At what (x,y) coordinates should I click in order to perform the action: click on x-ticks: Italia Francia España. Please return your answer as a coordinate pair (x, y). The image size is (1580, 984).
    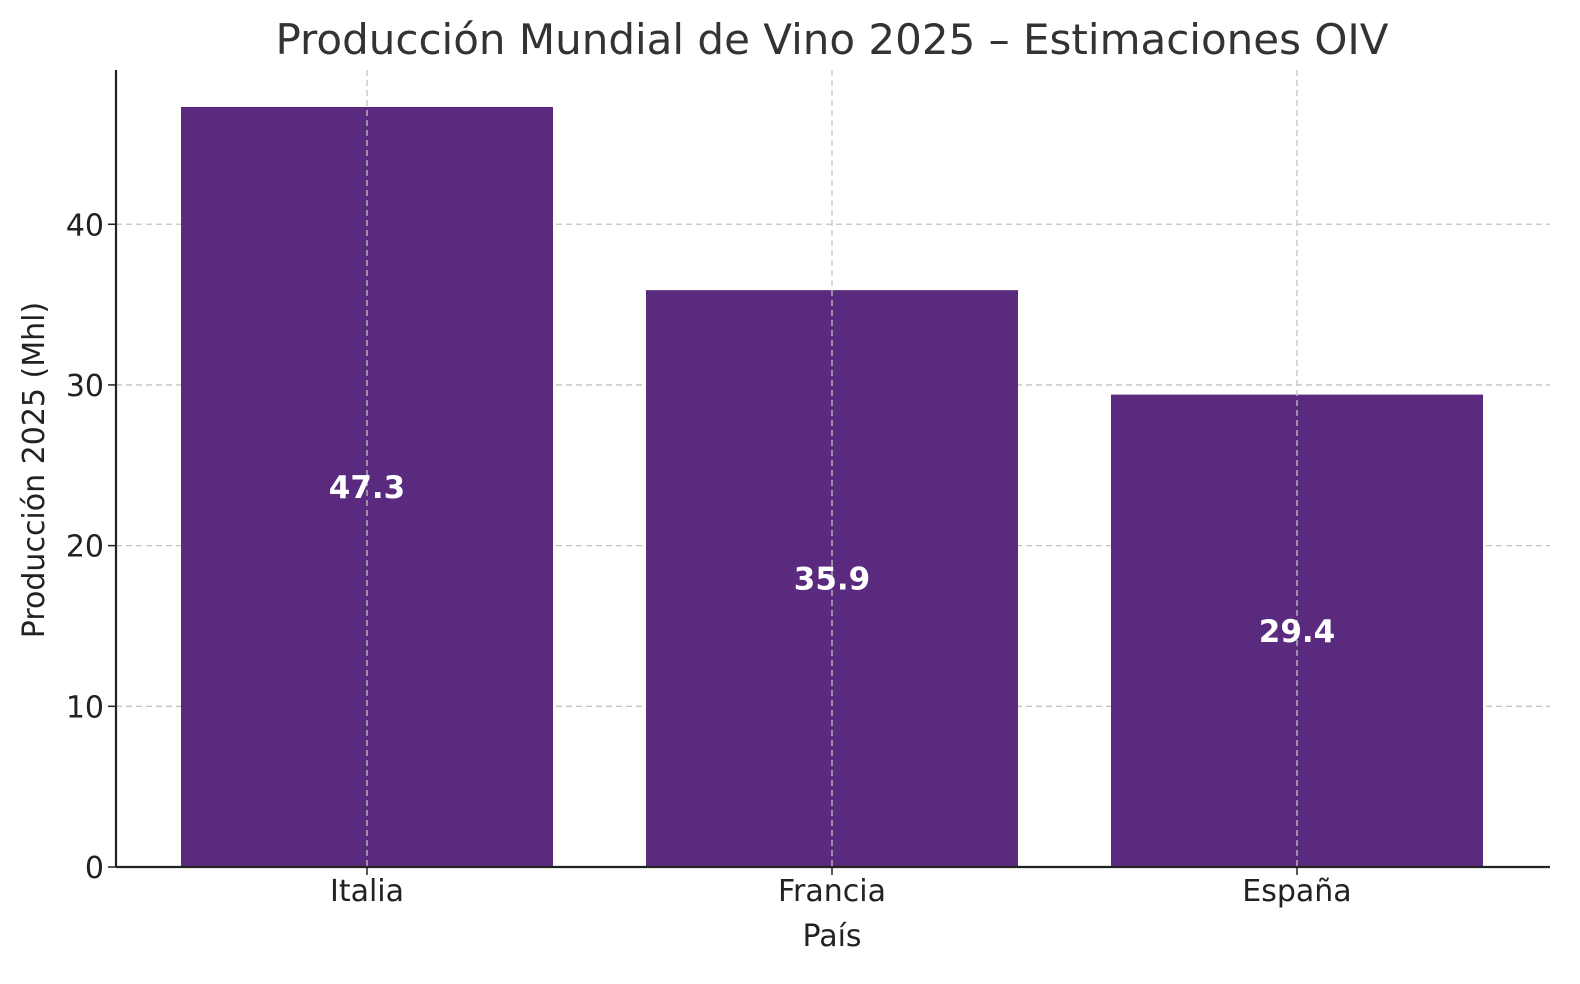
    Looking at the image, I should click on (841, 888).